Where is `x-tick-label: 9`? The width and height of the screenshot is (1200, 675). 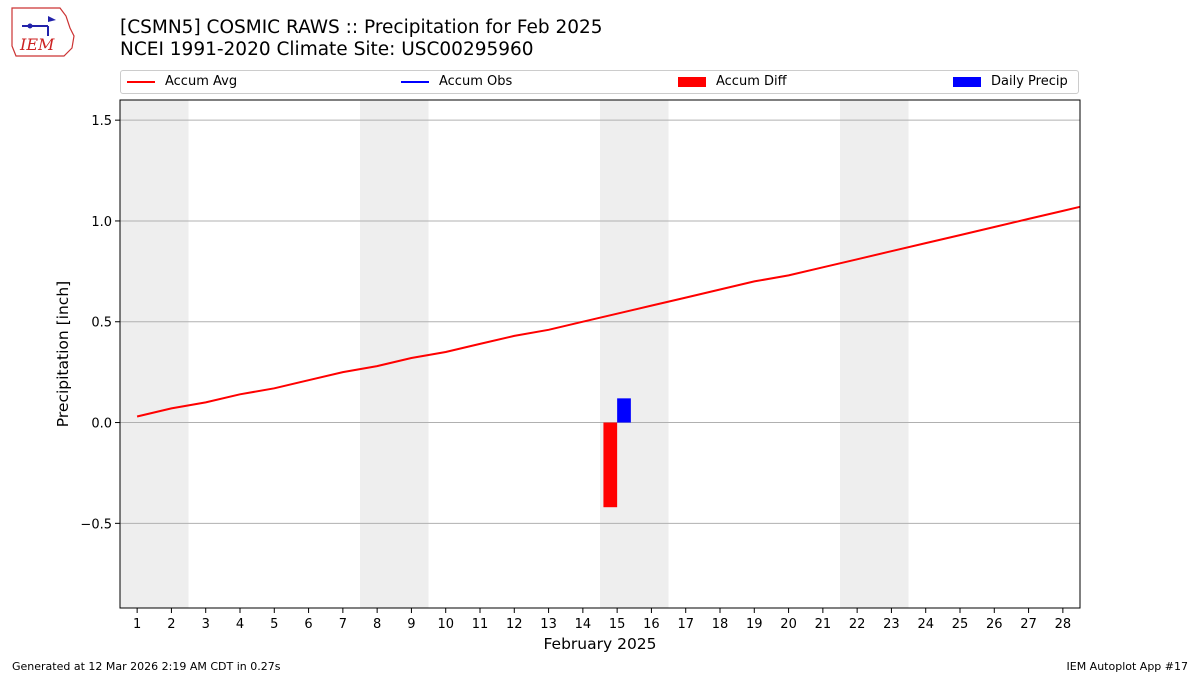
x-tick-label: 9 is located at coordinates (411, 624).